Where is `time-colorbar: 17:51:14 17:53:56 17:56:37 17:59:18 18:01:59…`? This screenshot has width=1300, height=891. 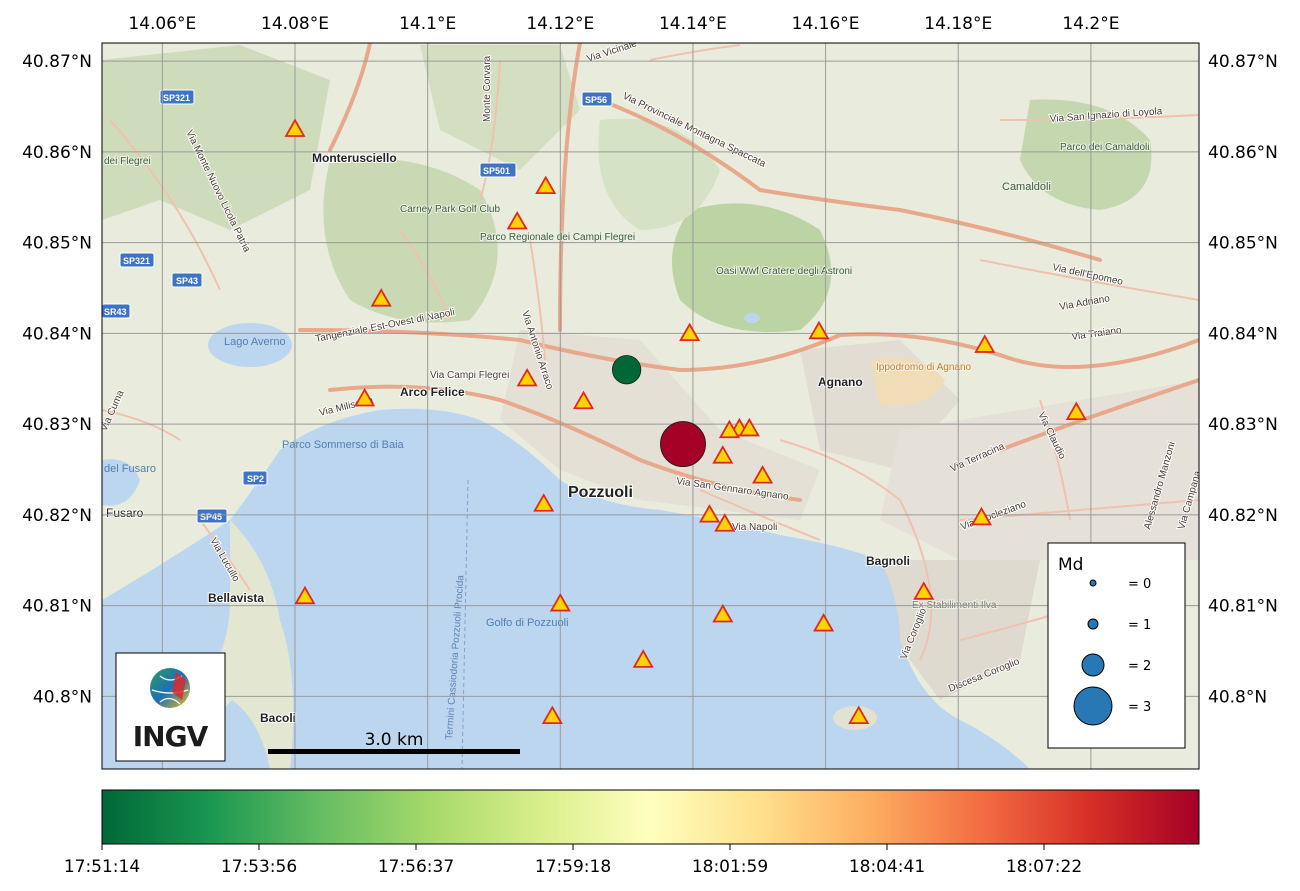
time-colorbar: 17:51:14 17:53:56 17:56:37 17:59:18 18:01:59… is located at coordinates (632, 833).